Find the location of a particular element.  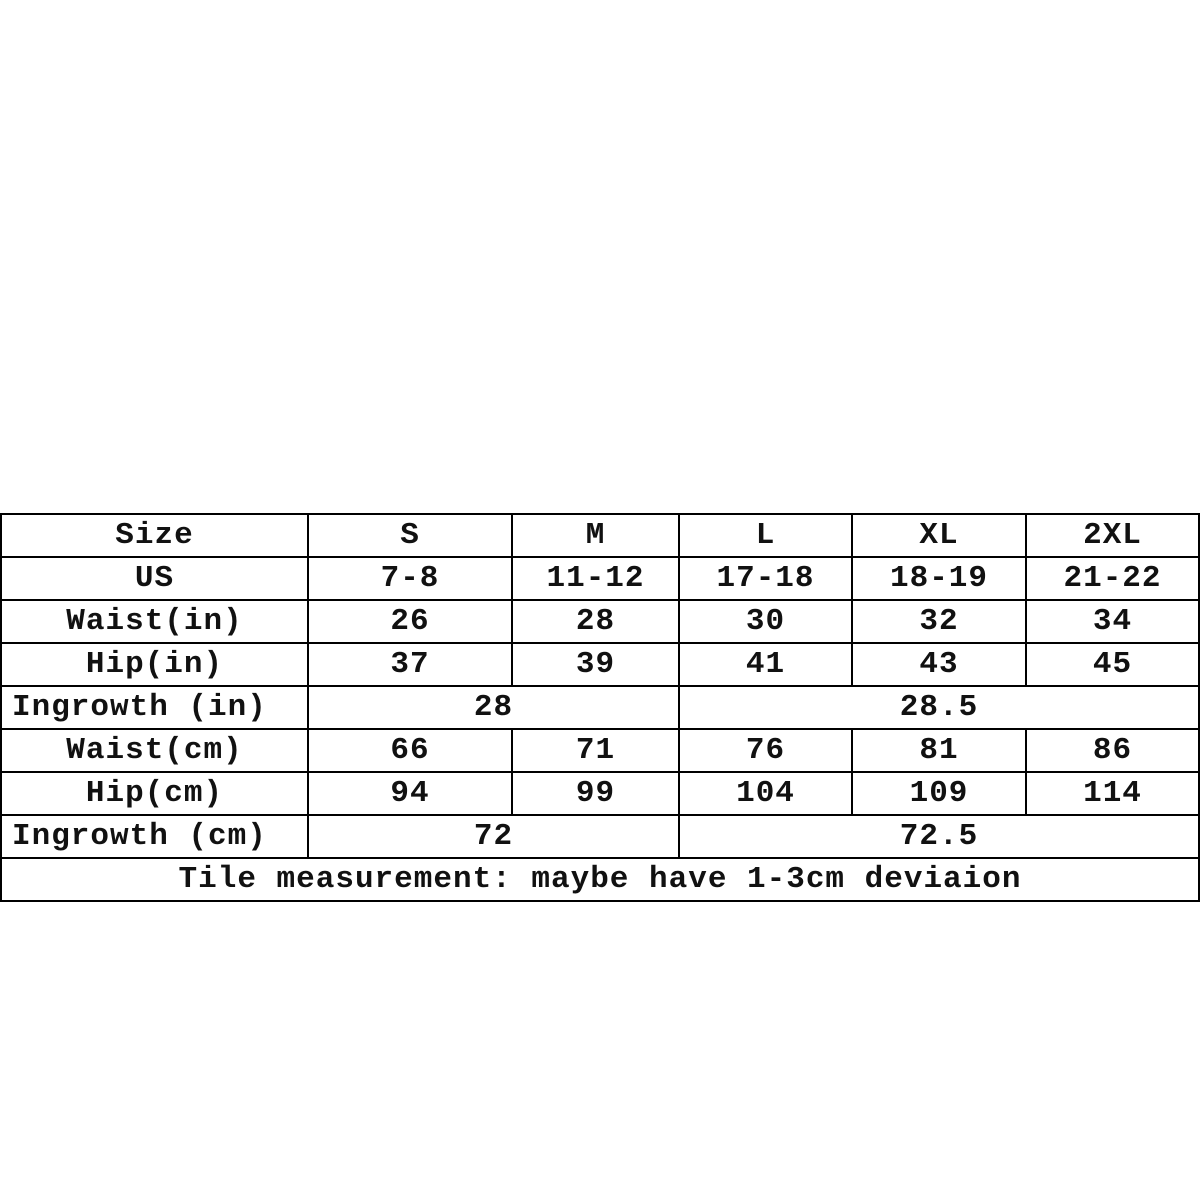

row-label: Waist(cm) is located at coordinates (154, 750).